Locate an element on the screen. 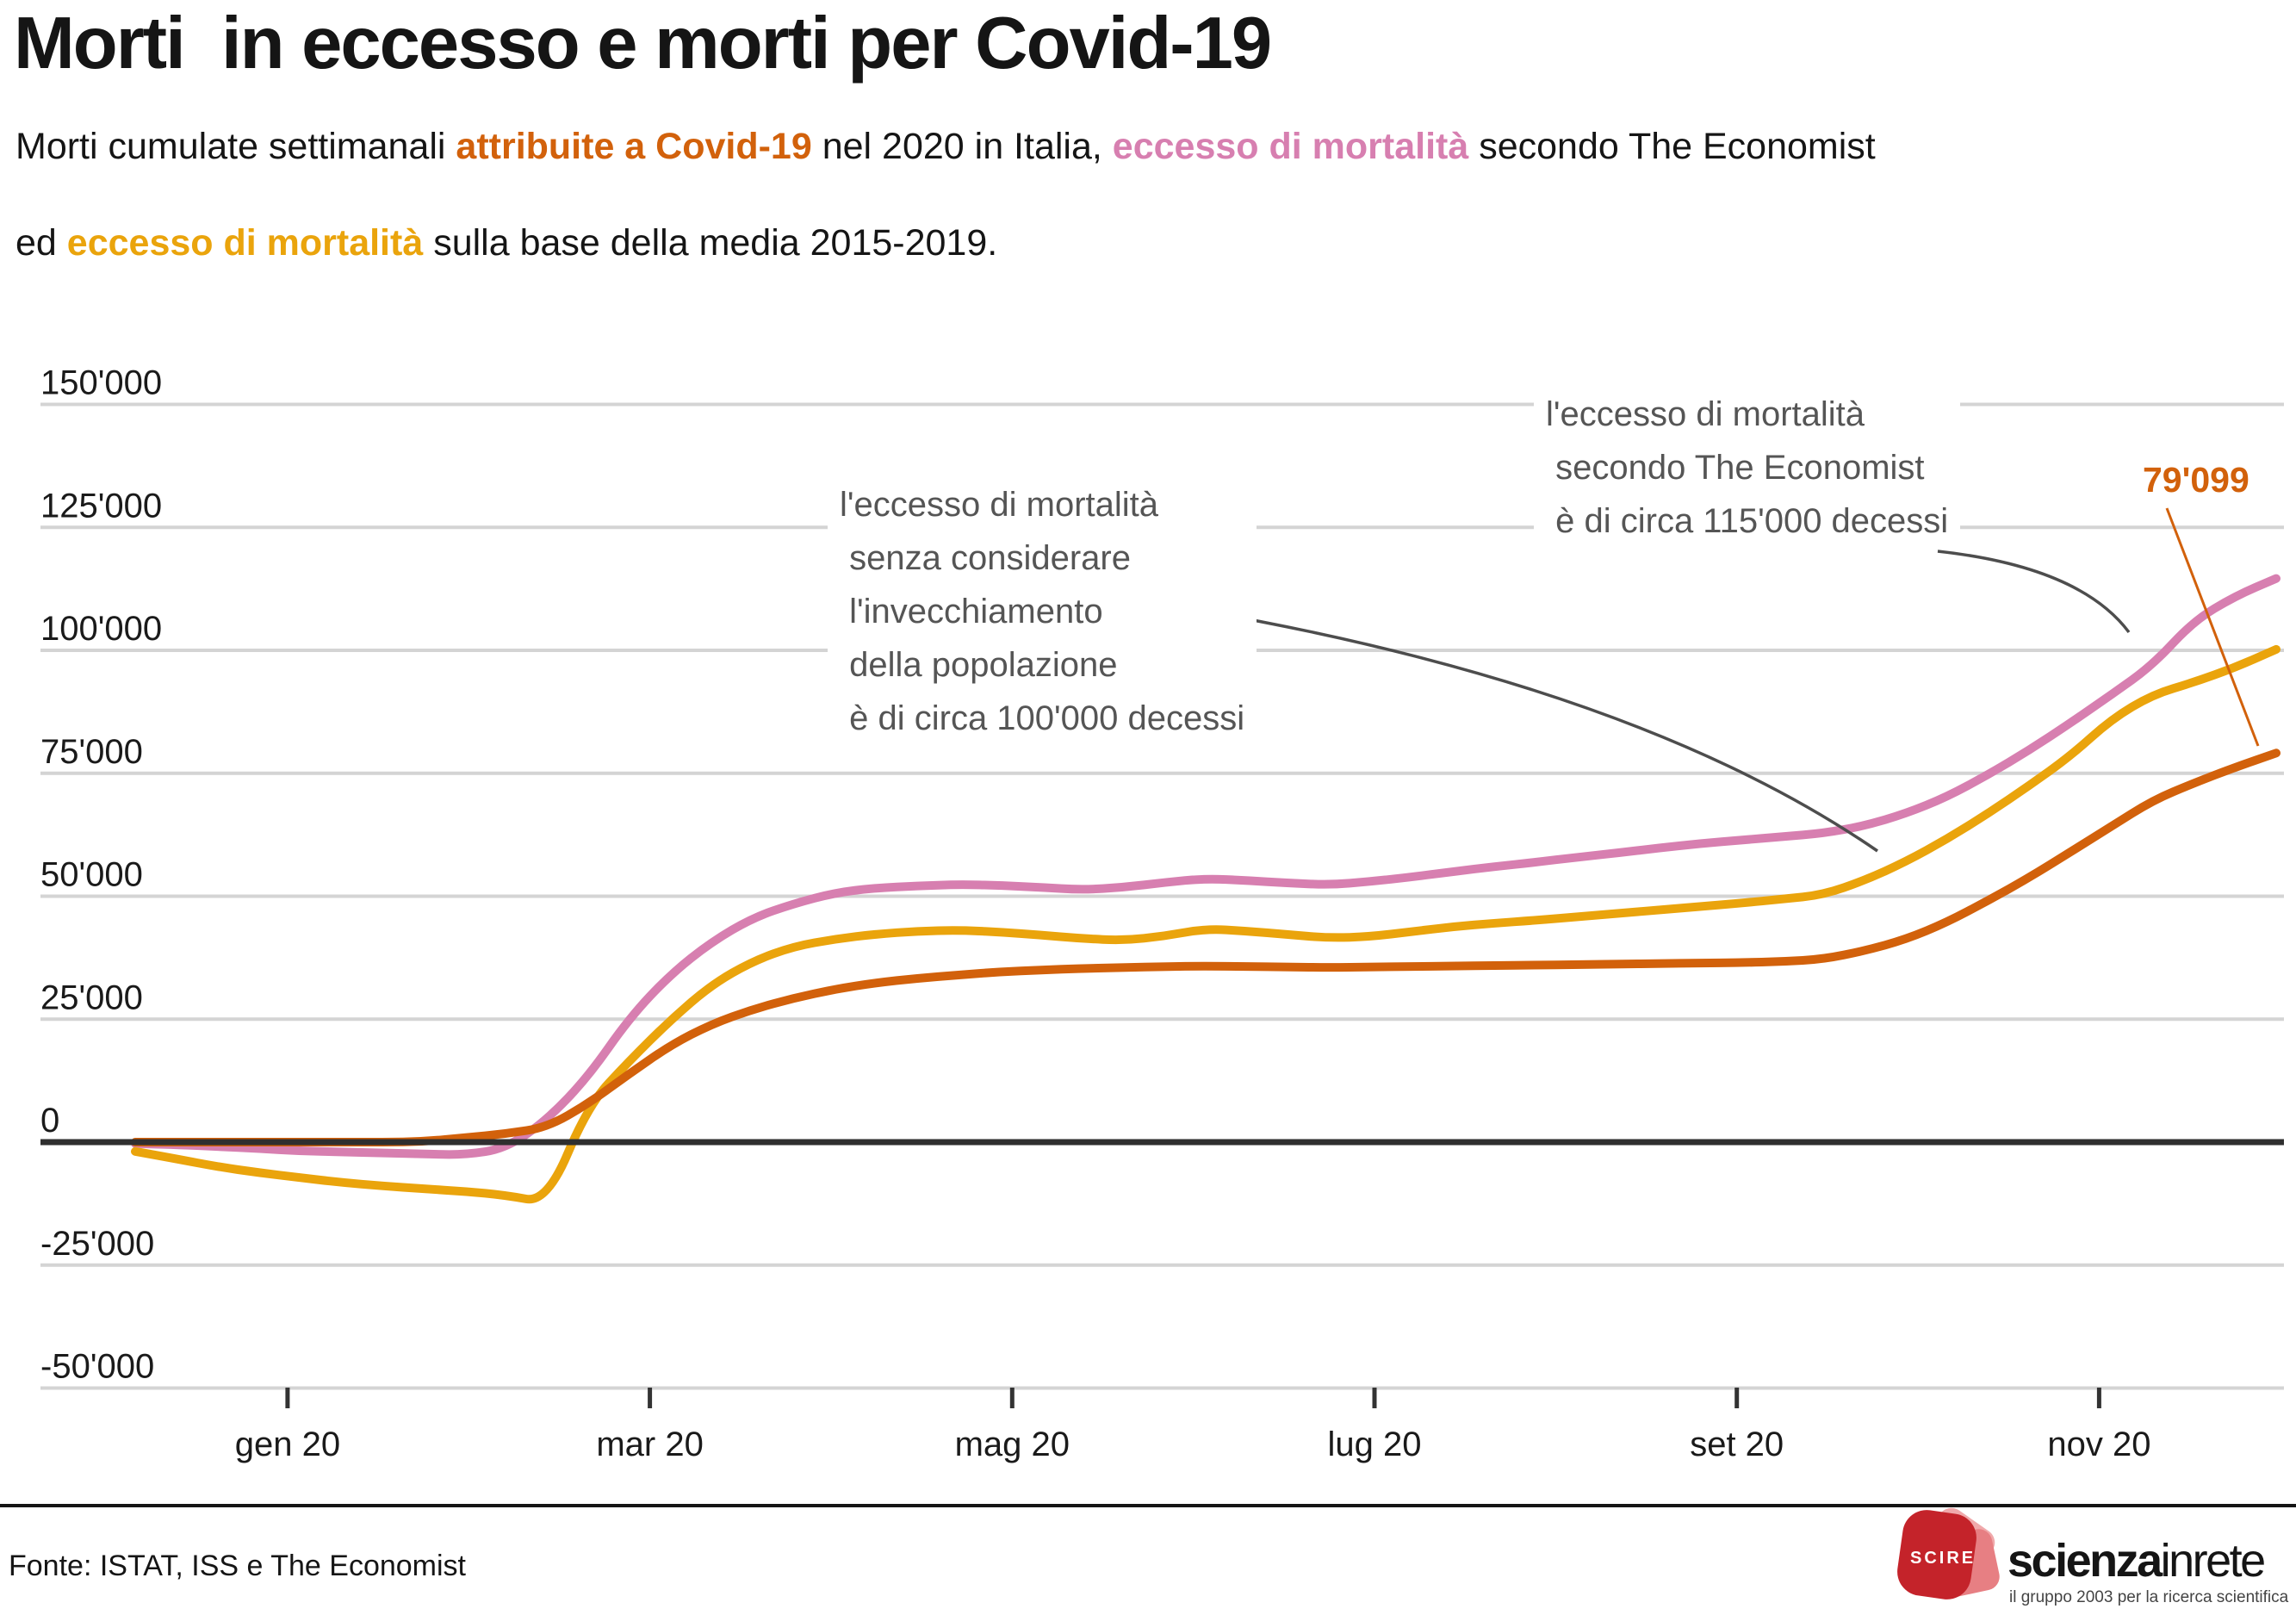  subtitle-text: Morti cumulate settimanali is located at coordinates (236, 146).